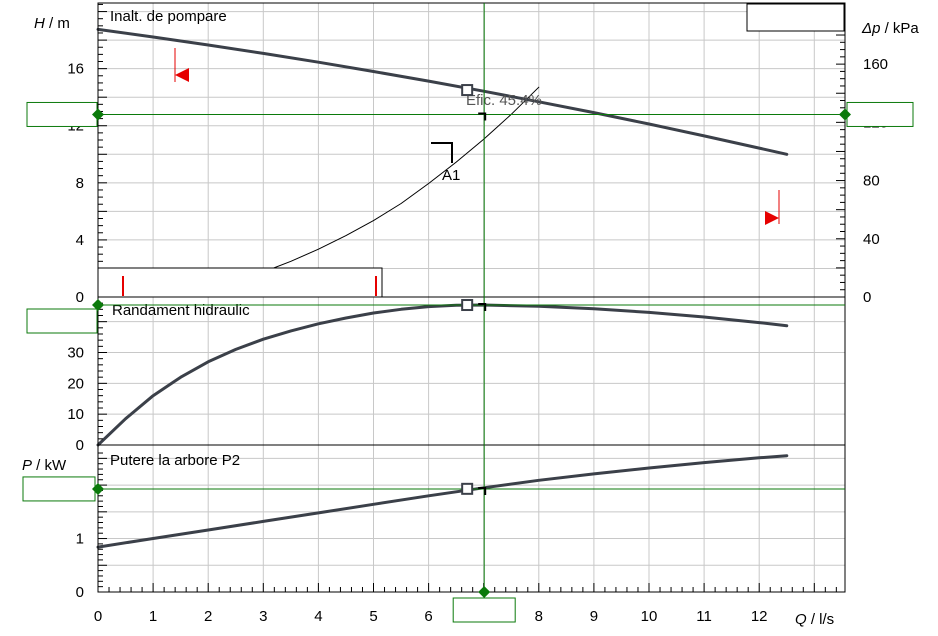  Describe the element at coordinates (52, 23) in the screenshot. I see `head-axis-label: H / m` at that location.